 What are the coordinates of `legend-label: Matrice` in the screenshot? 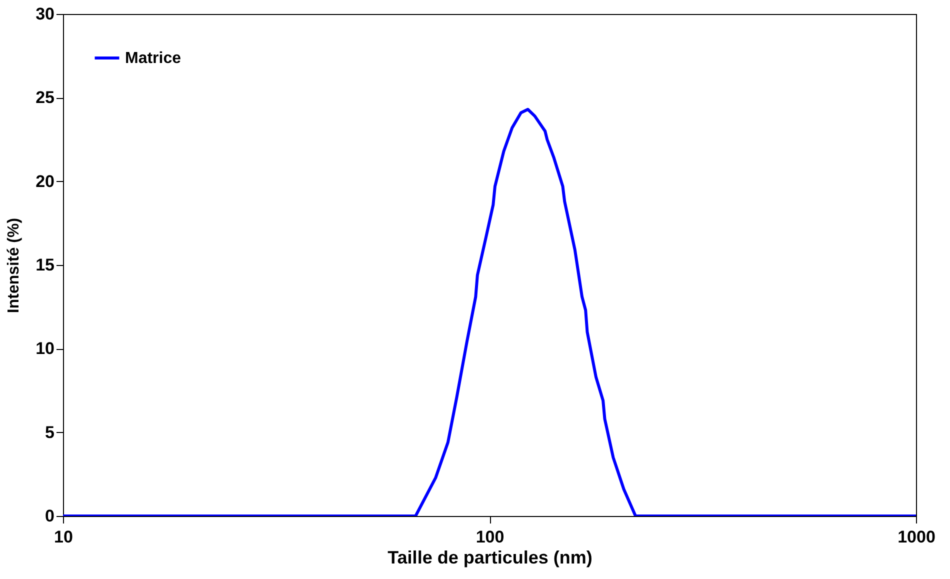 It's located at (153, 58).